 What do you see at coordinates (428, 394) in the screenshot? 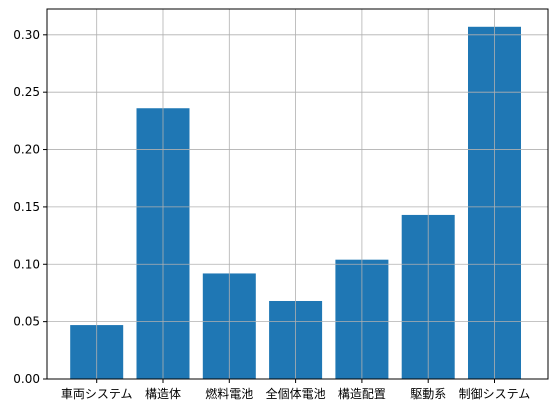
I see `x-tick-label: 駆動系` at bounding box center [428, 394].